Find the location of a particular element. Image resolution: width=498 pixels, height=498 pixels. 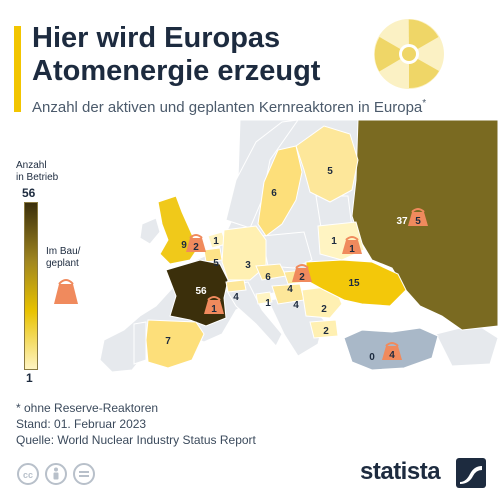

legend-max-label: 56 is located at coordinates (29, 193).